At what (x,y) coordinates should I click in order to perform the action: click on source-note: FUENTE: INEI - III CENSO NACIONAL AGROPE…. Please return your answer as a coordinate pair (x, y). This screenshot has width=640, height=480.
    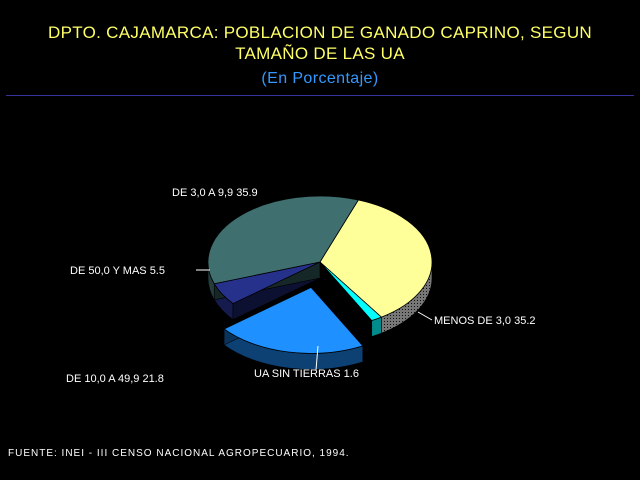
    Looking at the image, I should click on (179, 453).